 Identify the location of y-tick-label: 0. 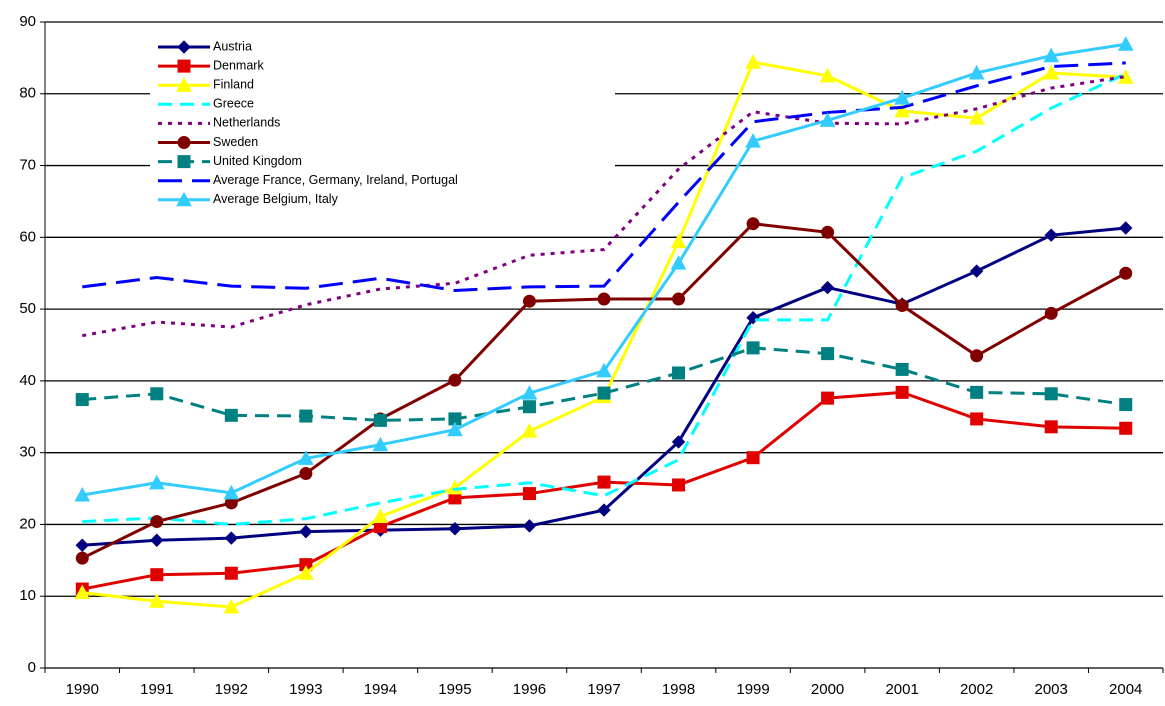
(32, 667).